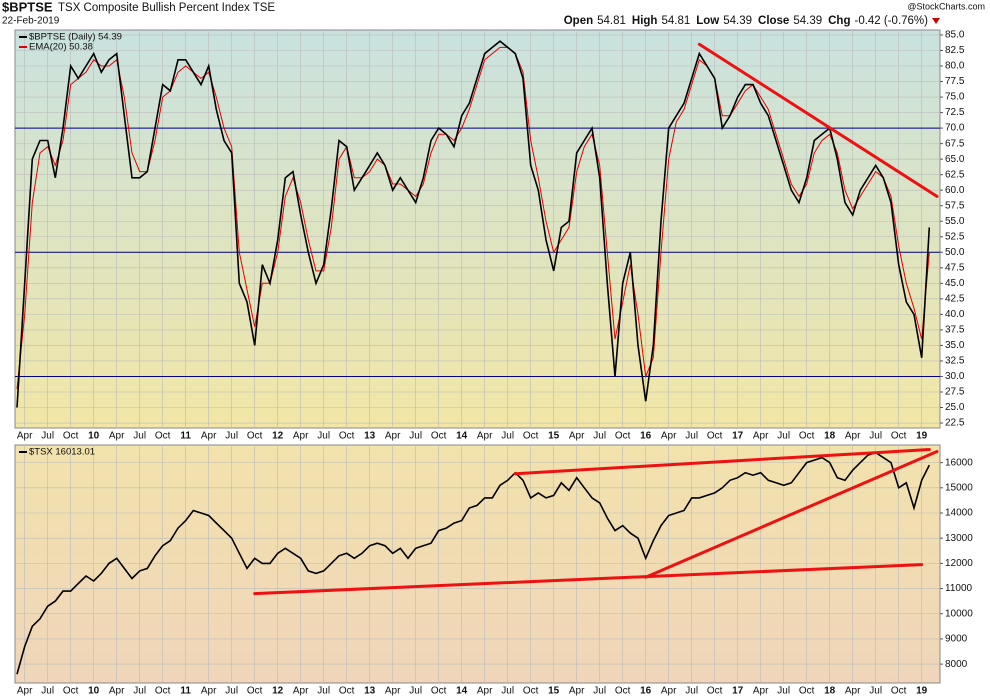  I want to click on y-tick-label: 70.0, so click(955, 128).